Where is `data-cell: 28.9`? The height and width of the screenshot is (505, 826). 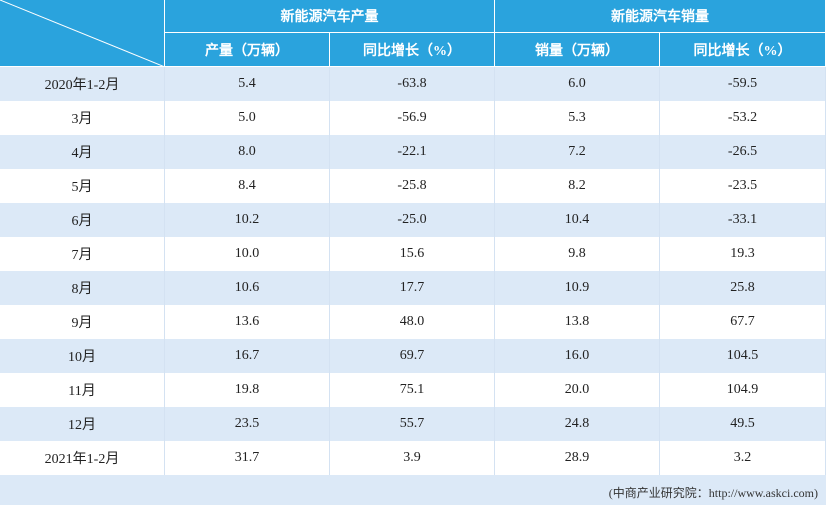 data-cell: 28.9 is located at coordinates (577, 458).